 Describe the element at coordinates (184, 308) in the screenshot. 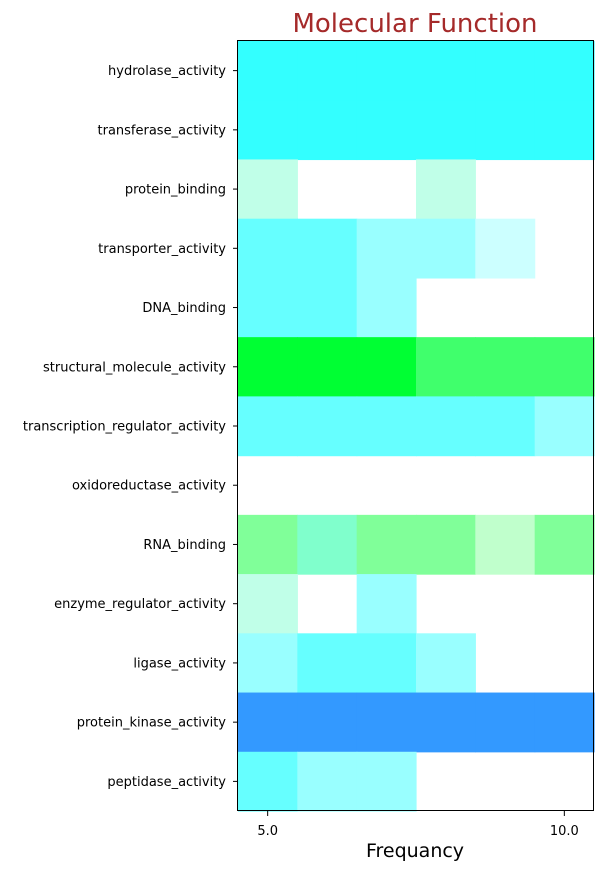

I see `y-tick-label: DNA_binding` at that location.